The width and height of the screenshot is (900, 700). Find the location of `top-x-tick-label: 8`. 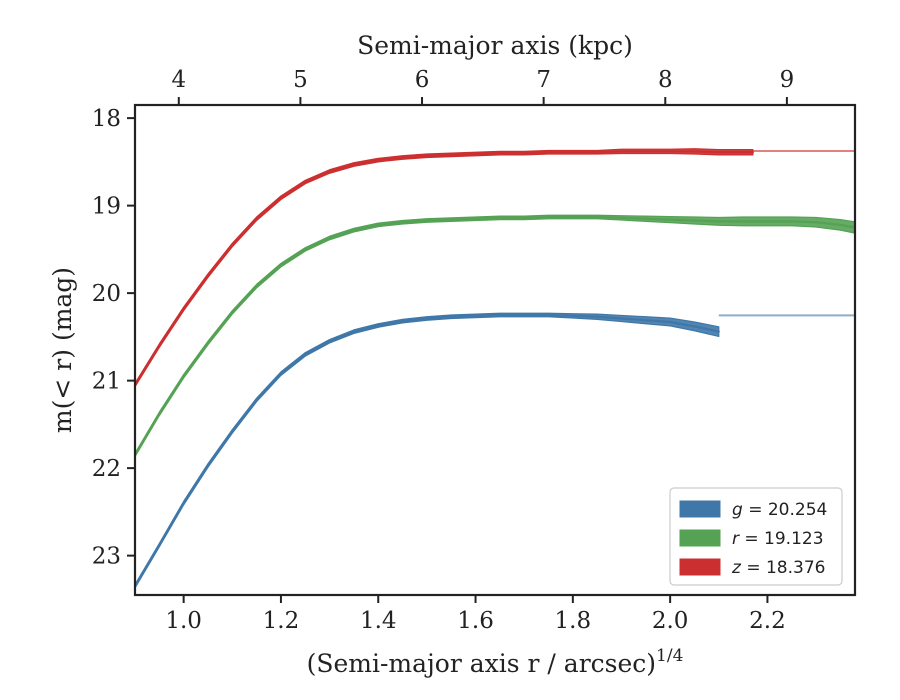

top-x-tick-label: 8 is located at coordinates (665, 80).